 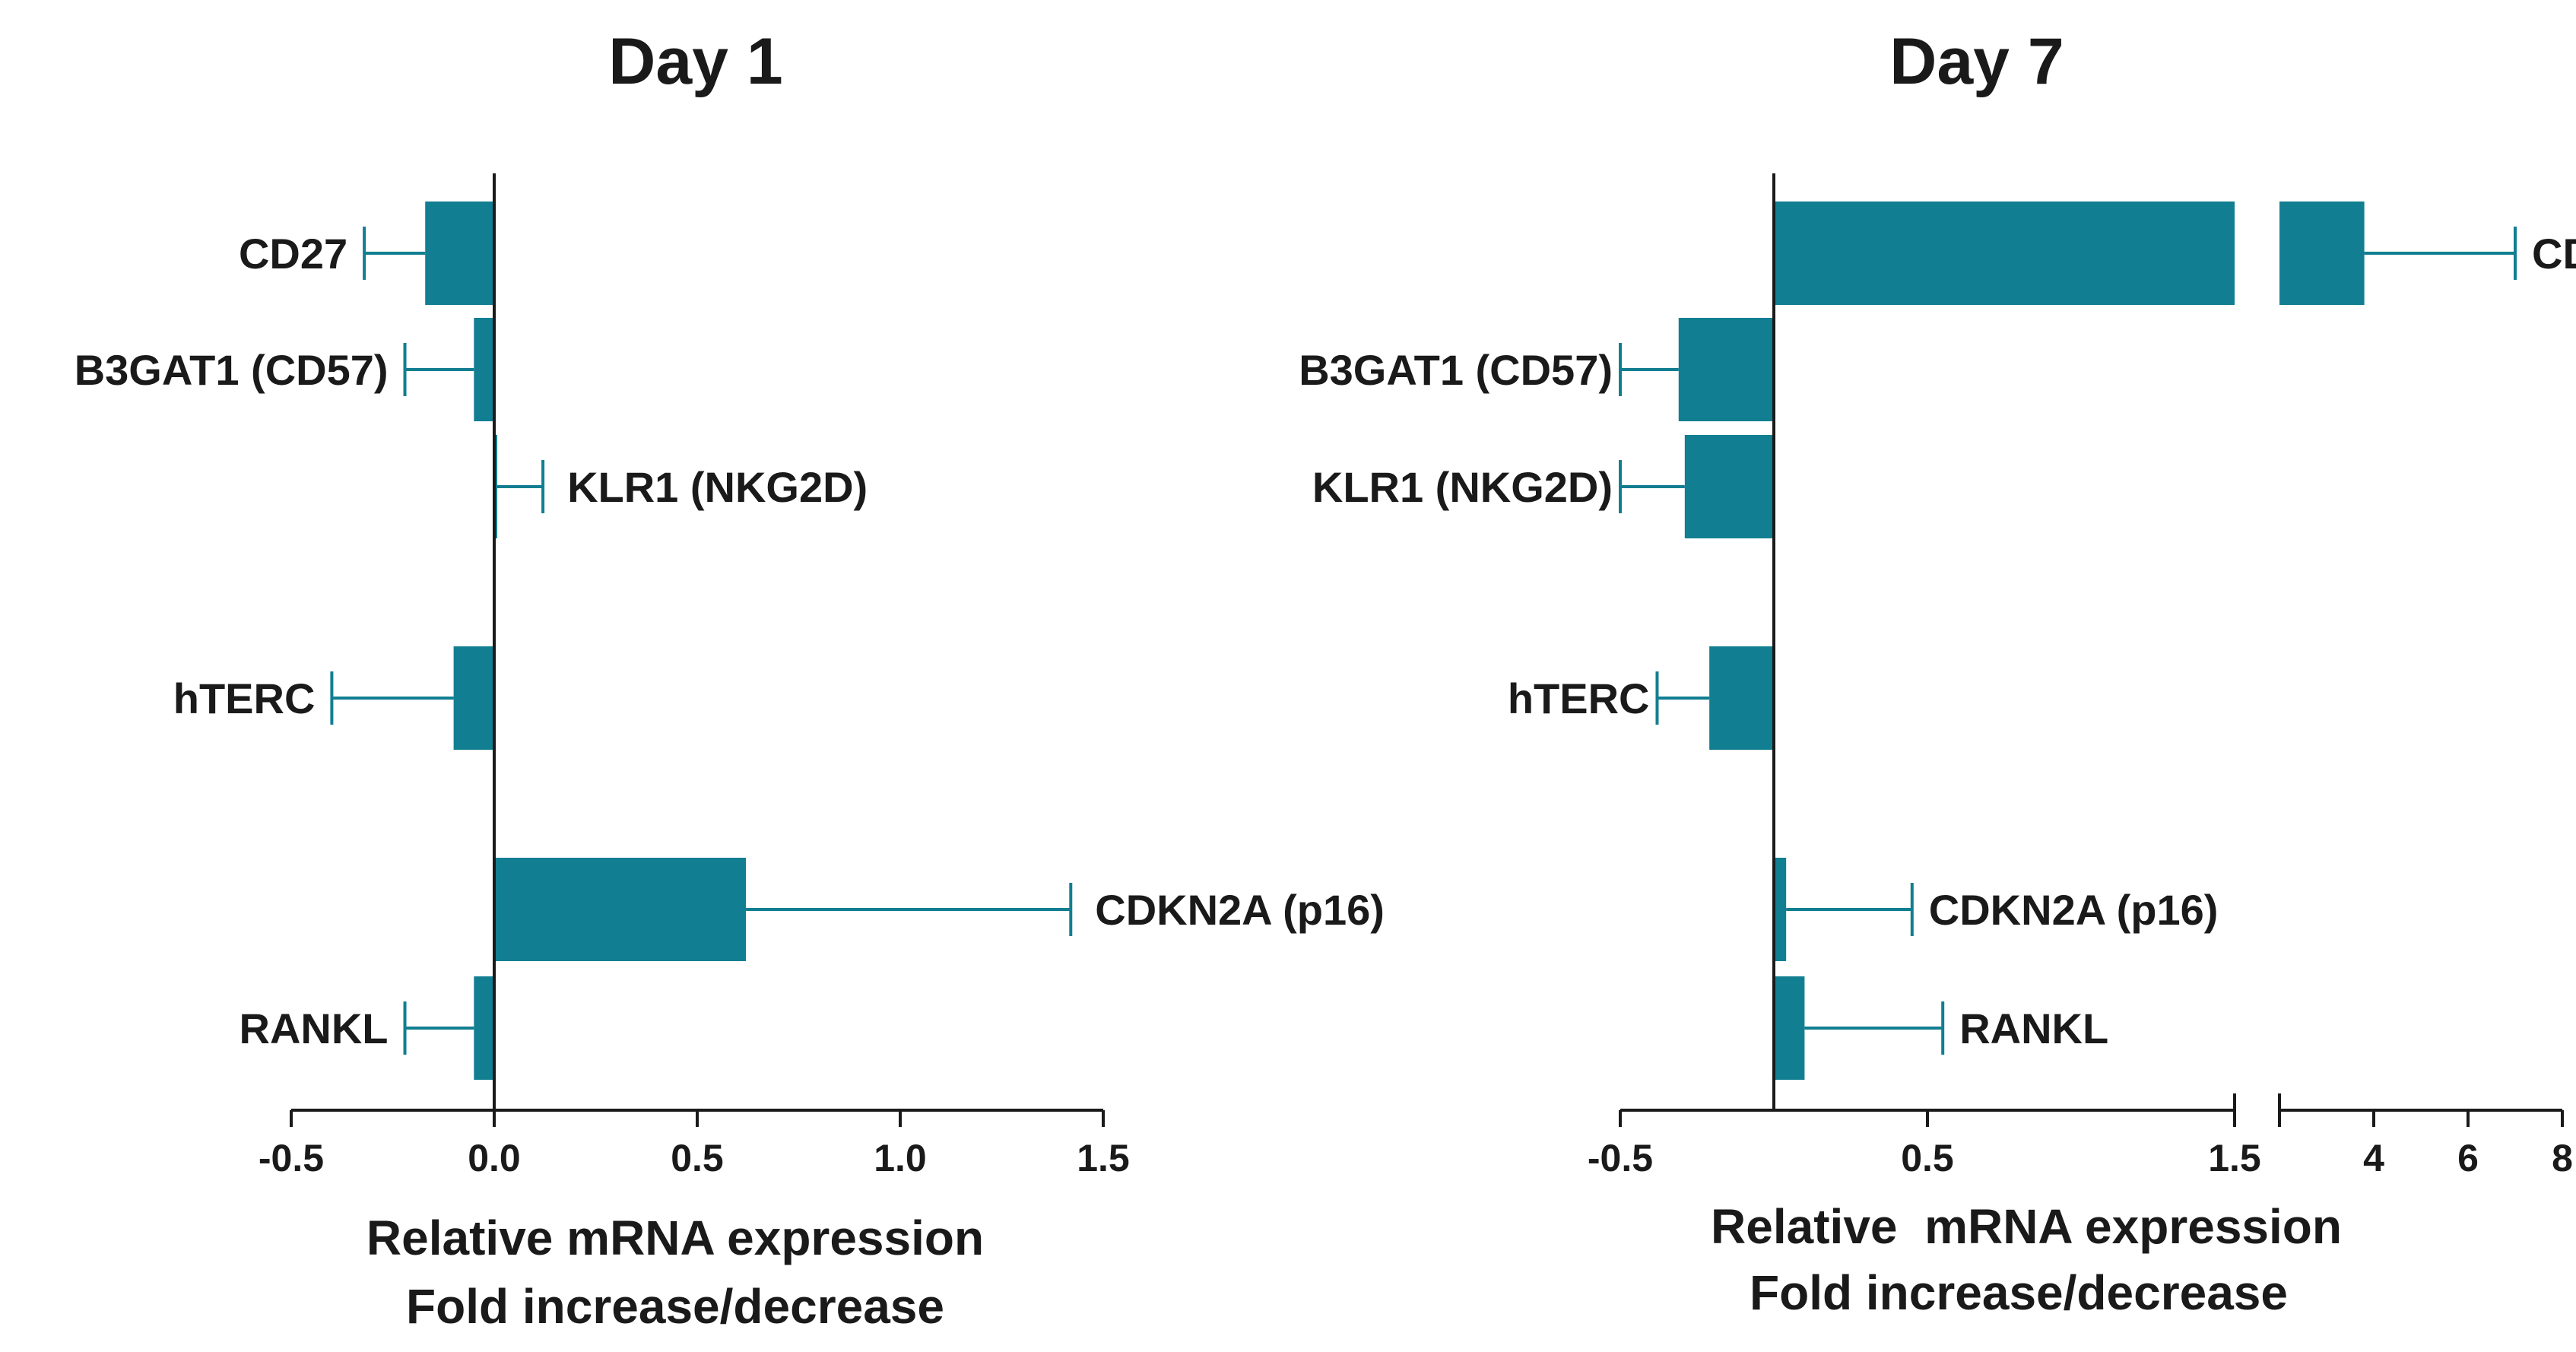 What do you see at coordinates (718, 487) in the screenshot?
I see `day1-label-klr1: KLR1 (NKG2D)` at bounding box center [718, 487].